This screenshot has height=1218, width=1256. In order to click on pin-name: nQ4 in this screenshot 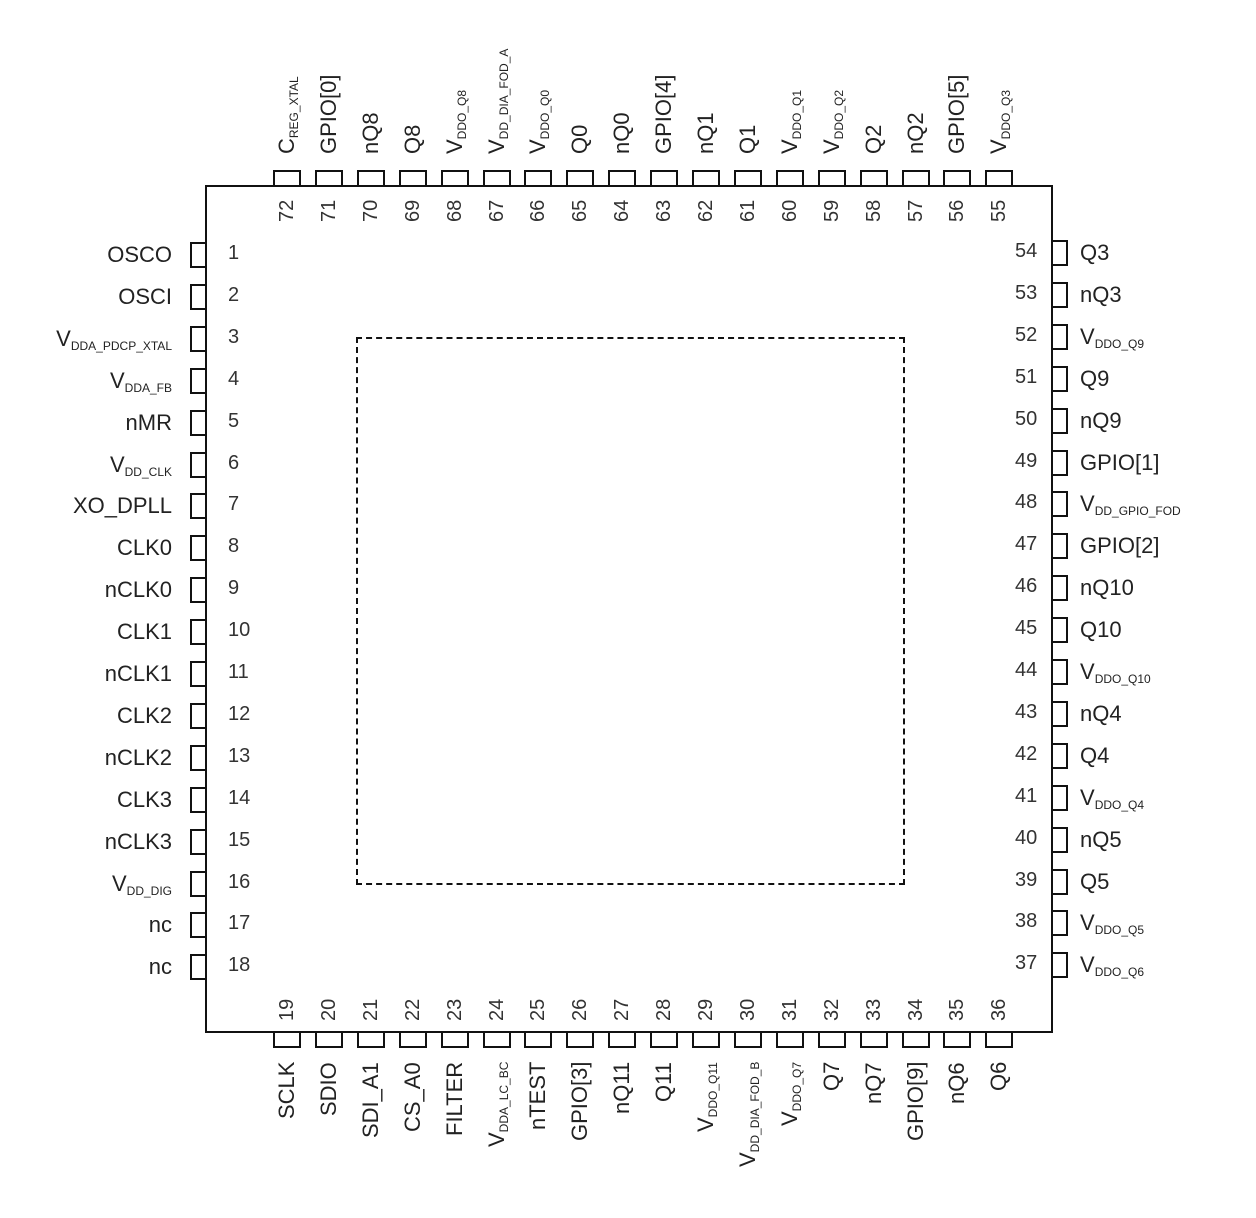, I will do `click(1101, 713)`.